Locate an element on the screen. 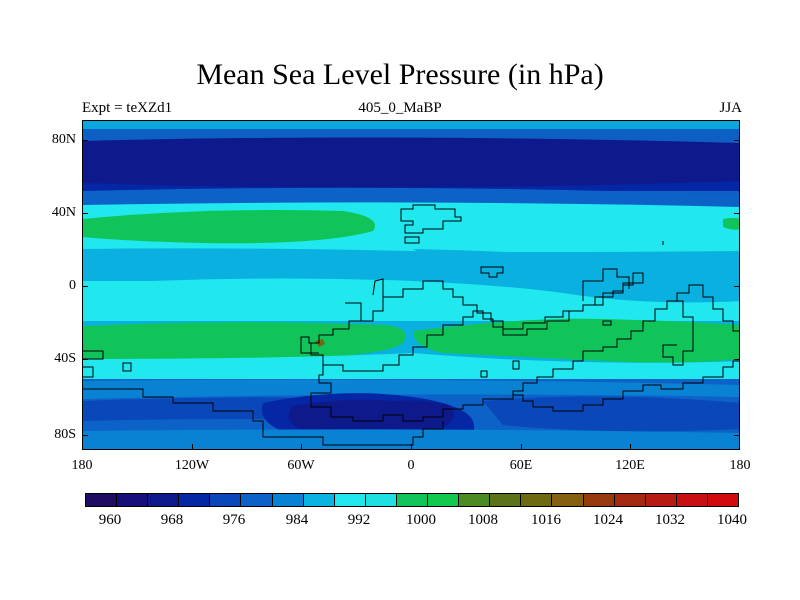 The width and height of the screenshot is (800, 600). coastline-eastern-landmass is located at coordinates (606, 284).